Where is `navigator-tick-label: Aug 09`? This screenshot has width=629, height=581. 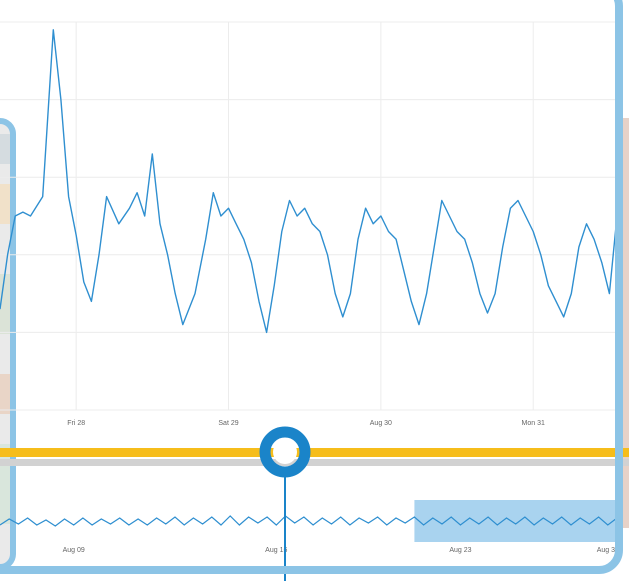 navigator-tick-label: Aug 09 is located at coordinates (74, 550).